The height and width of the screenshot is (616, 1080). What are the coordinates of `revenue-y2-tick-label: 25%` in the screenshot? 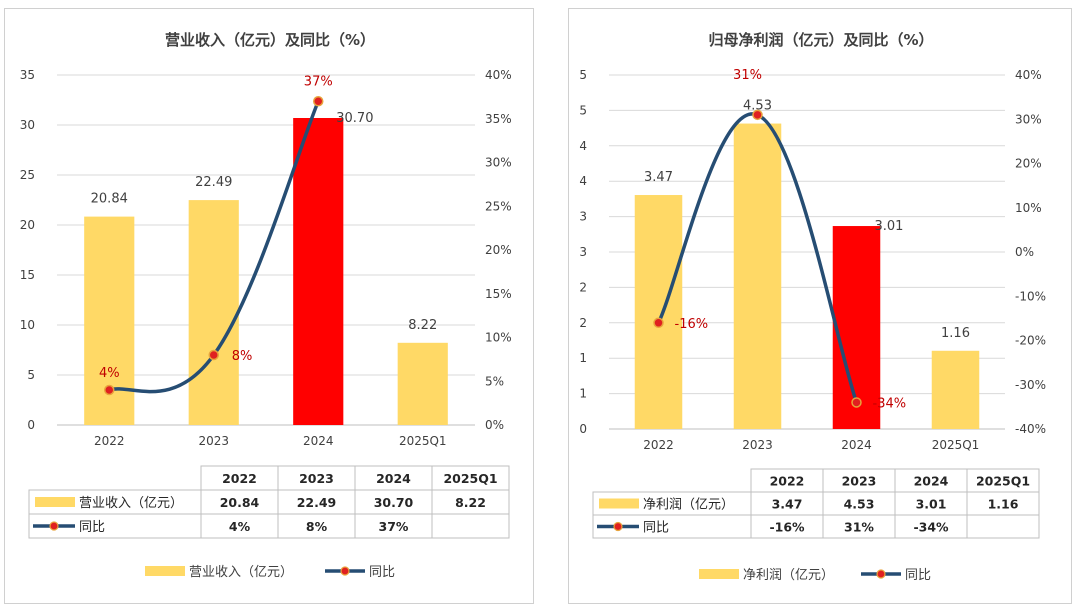 It's located at (498, 206).